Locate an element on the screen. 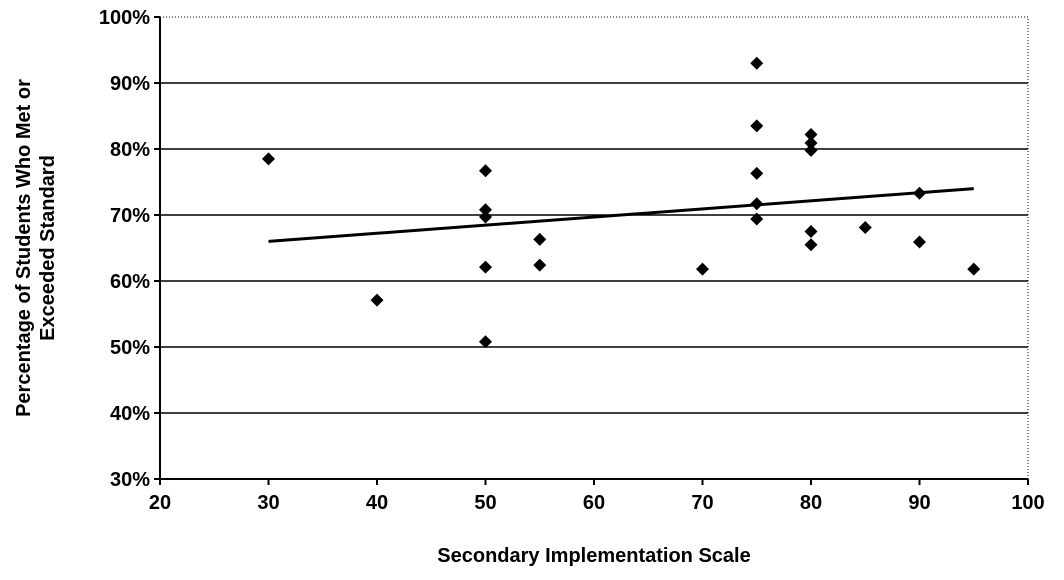 The width and height of the screenshot is (1064, 580). x-tick-label: 20 is located at coordinates (160, 503).